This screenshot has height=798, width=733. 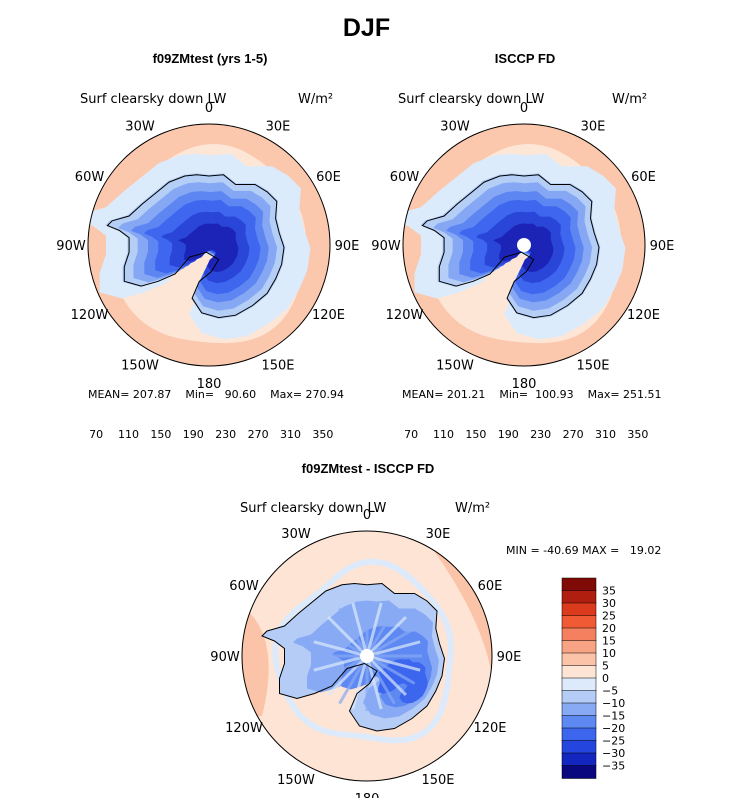 I want to click on panel-3-lon-label-180: 180, so click(x=367, y=795).